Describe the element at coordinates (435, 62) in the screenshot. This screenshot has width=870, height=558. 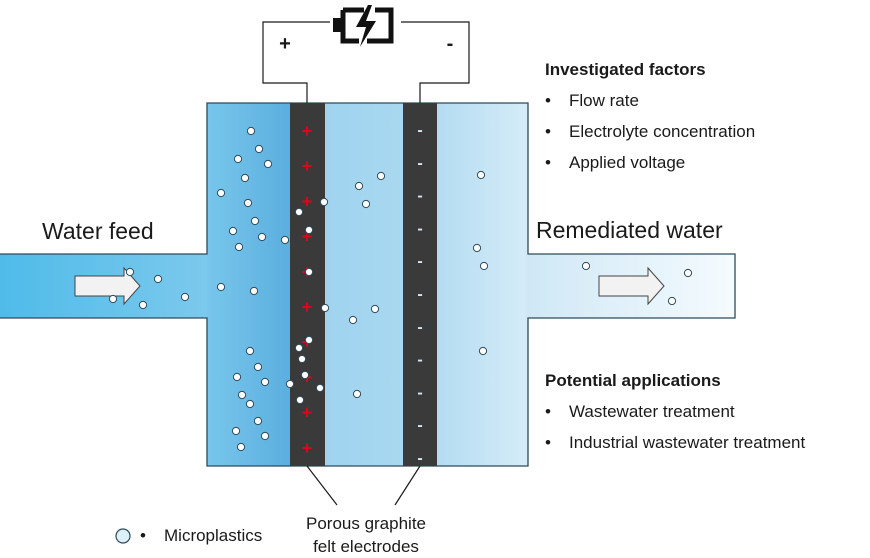
I see `cathode-wire` at that location.